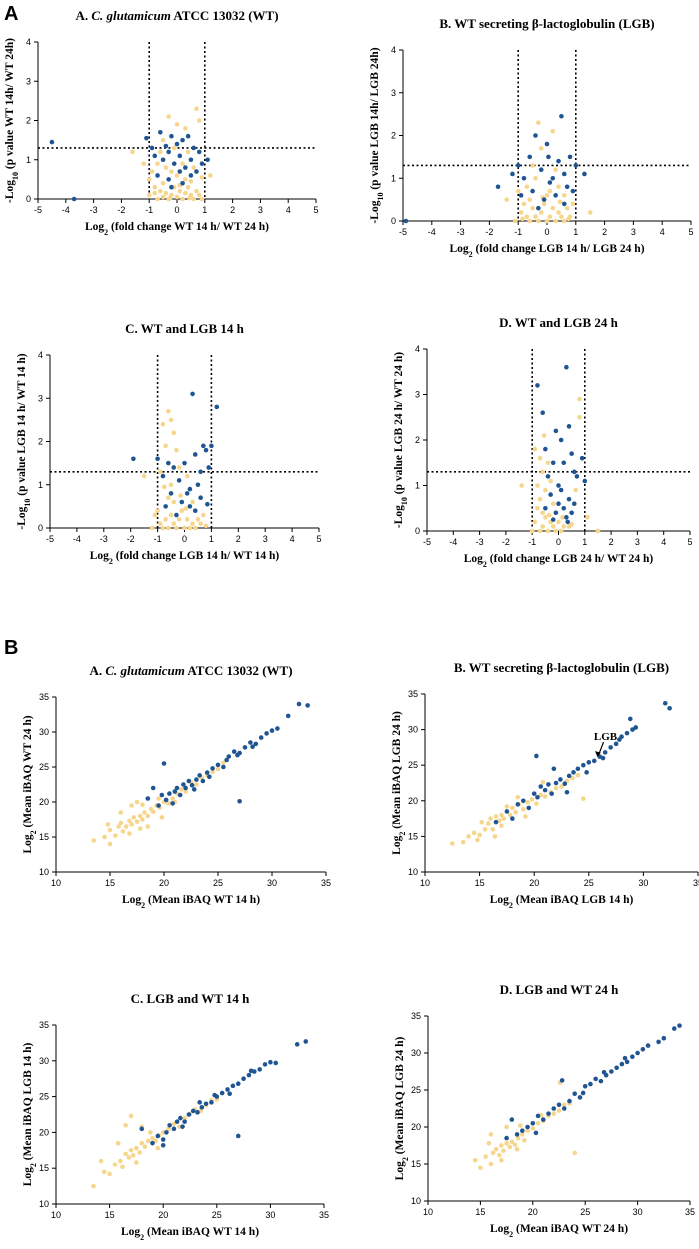 This screenshot has height=1249, width=699. Describe the element at coordinates (44, 837) in the screenshot. I see `y-tick-label: 15` at that location.